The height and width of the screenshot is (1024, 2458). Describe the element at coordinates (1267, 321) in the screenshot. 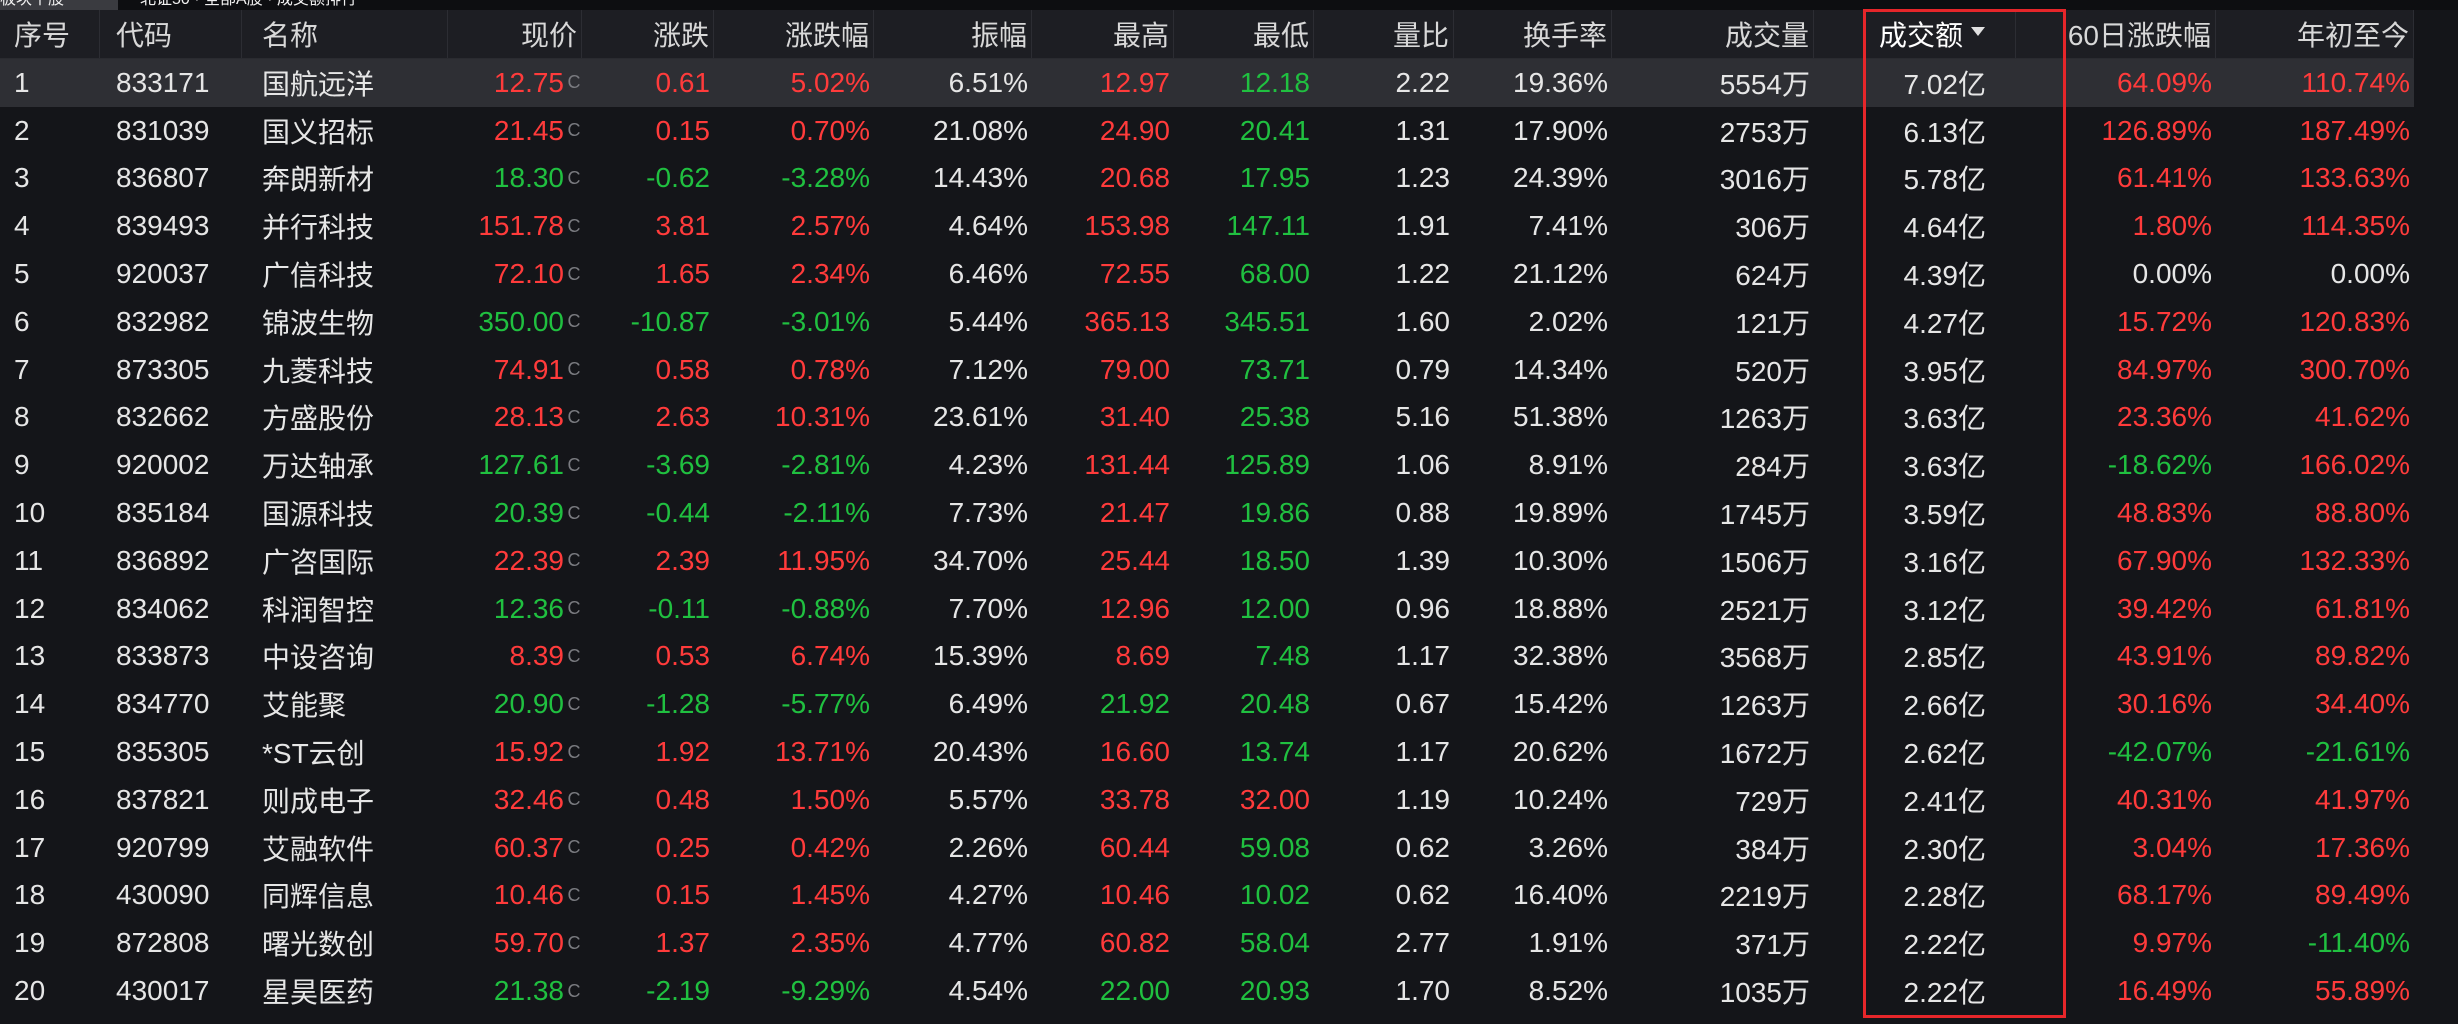

I see `cell-low: 345.51` at that location.